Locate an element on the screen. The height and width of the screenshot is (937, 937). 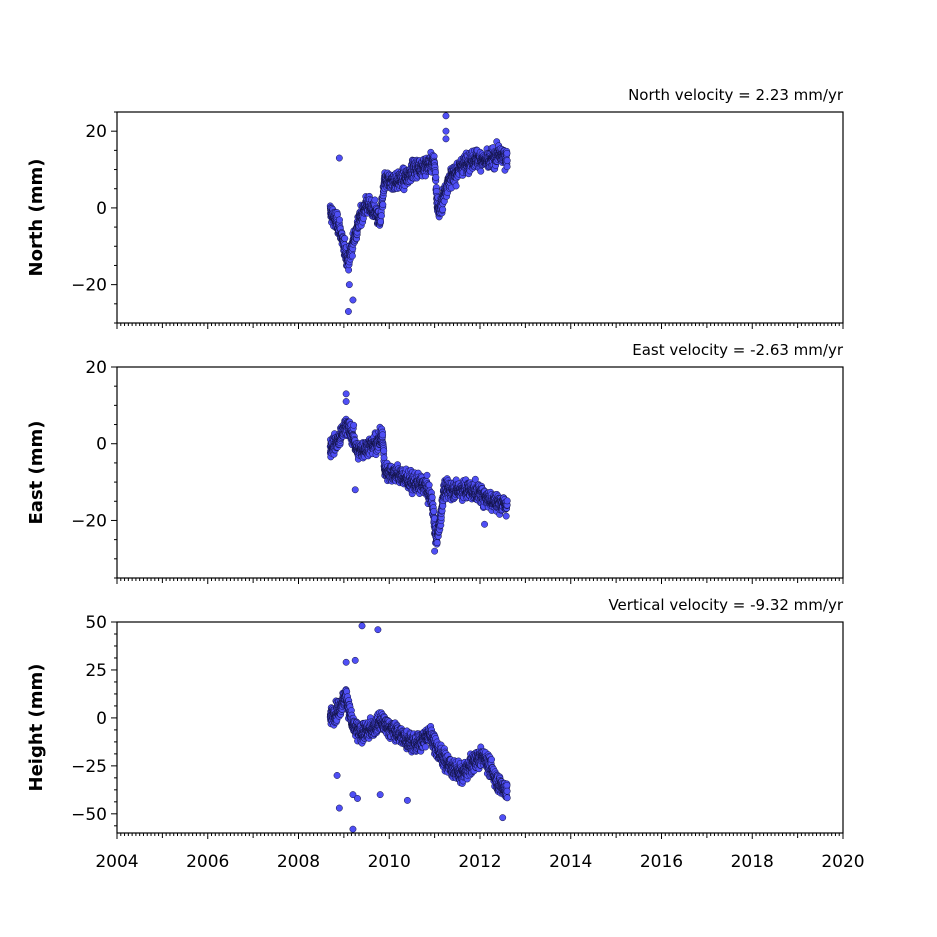
north-axis-label: North (mm) is located at coordinates (36, 218).